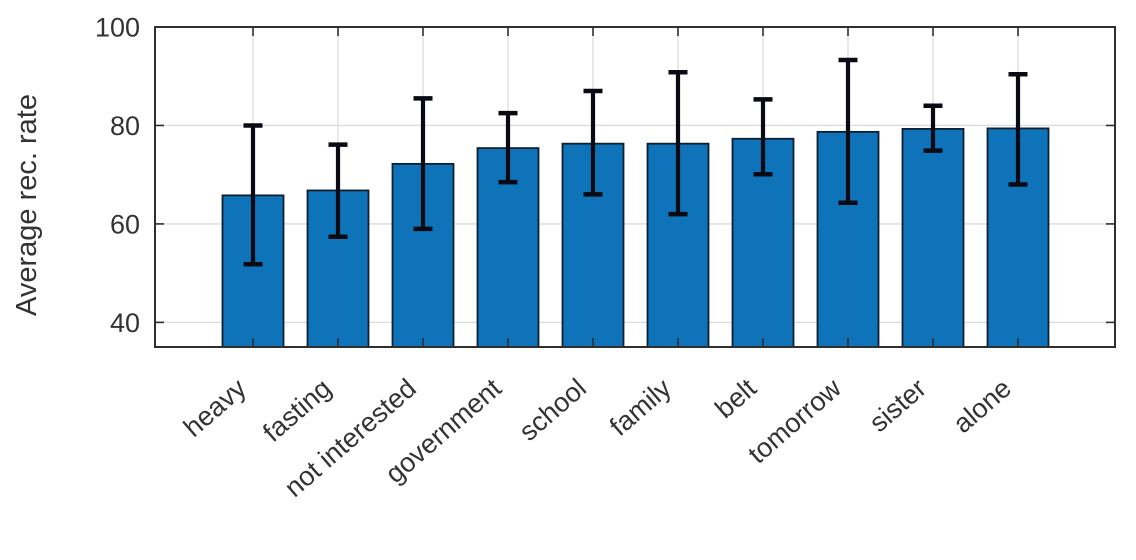  What do you see at coordinates (27, 205) in the screenshot?
I see `y-axis-label: Average rec. rate` at bounding box center [27, 205].